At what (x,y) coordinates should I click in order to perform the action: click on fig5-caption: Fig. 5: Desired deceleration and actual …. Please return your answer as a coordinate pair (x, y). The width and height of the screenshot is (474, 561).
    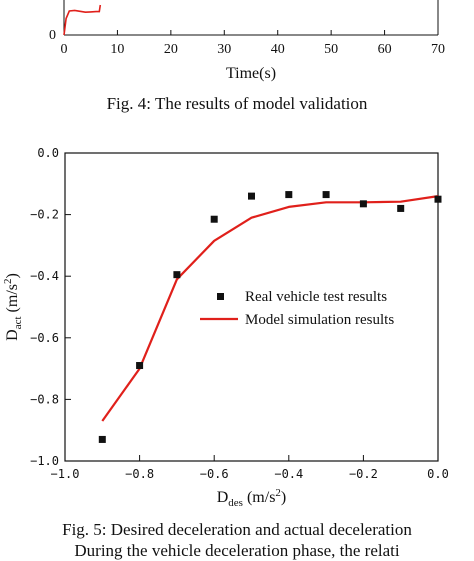
    Looking at the image, I should click on (237, 529).